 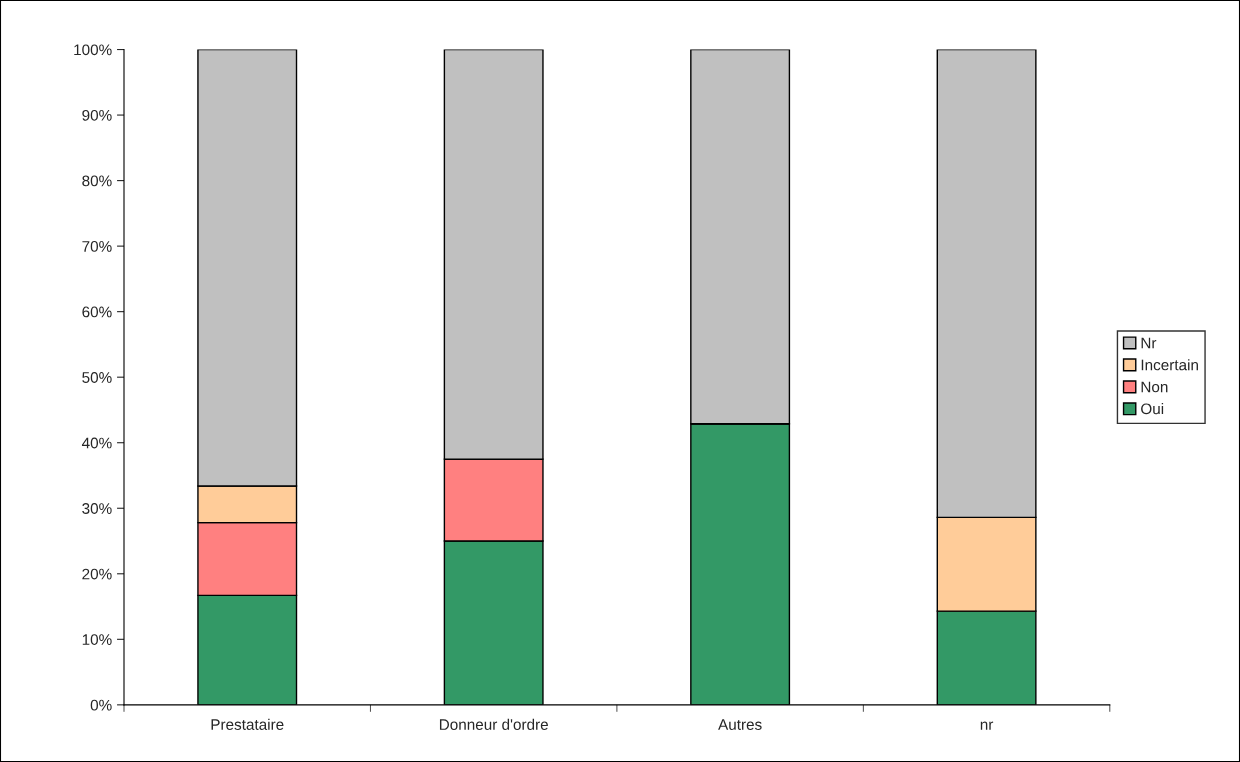 I want to click on legend-label: Non, so click(x=1154, y=387).